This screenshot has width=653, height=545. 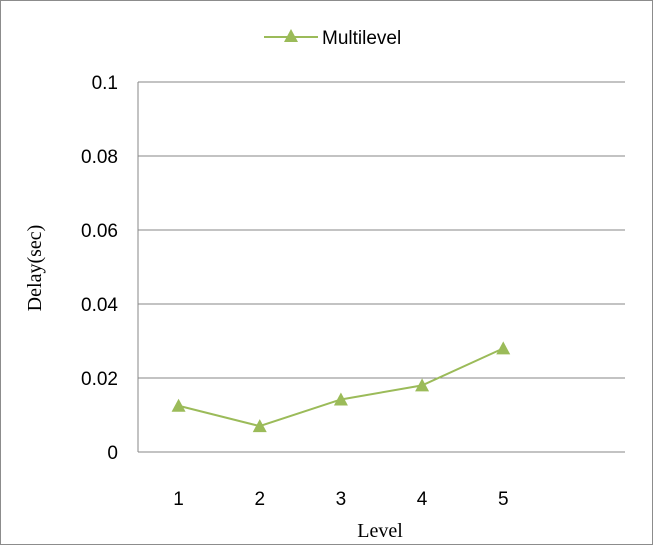 What do you see at coordinates (112, 453) in the screenshot?
I see `y-tick-label: 0` at bounding box center [112, 453].